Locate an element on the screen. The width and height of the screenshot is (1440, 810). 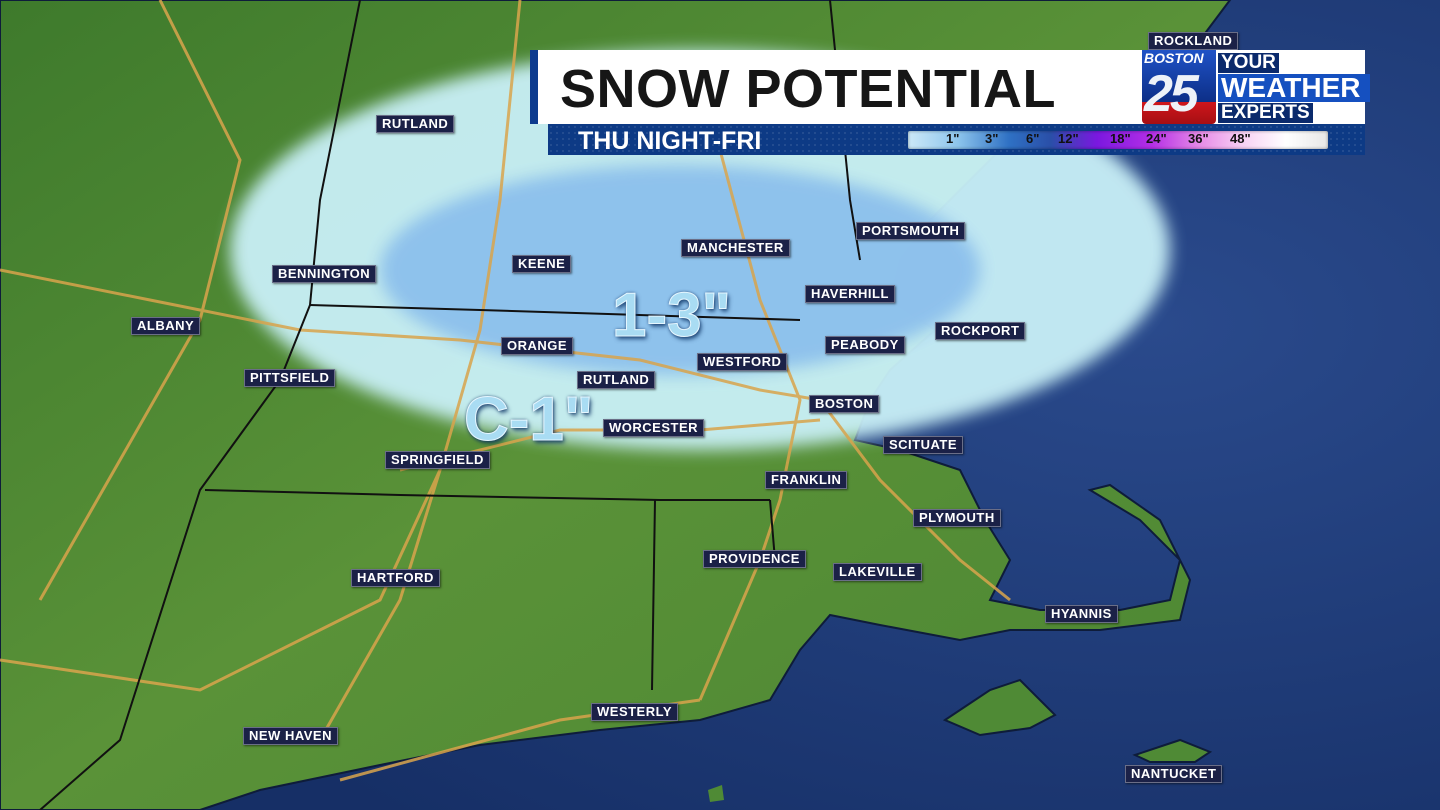
logo-number: 25 is located at coordinates (1171, 94).